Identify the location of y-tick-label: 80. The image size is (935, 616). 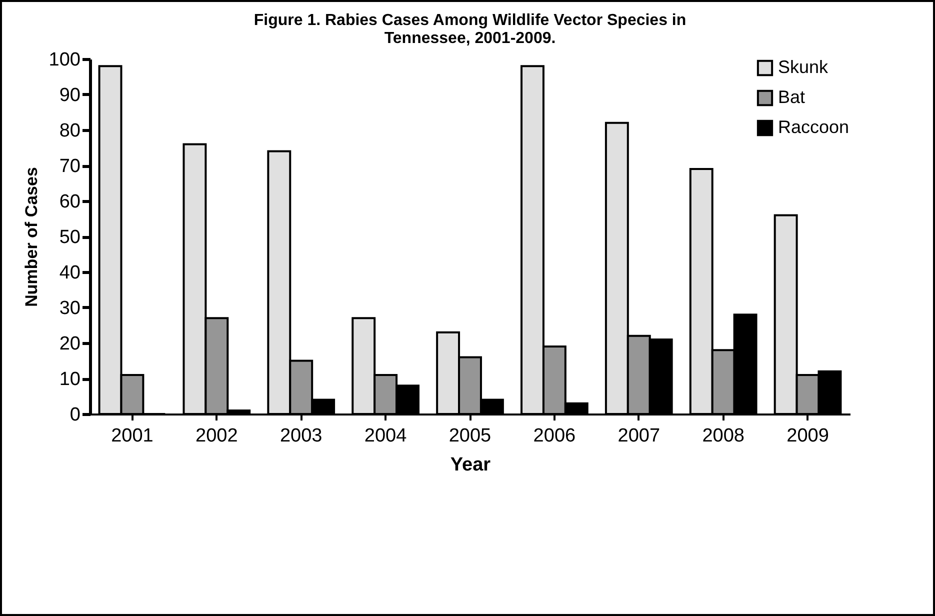
(69, 131).